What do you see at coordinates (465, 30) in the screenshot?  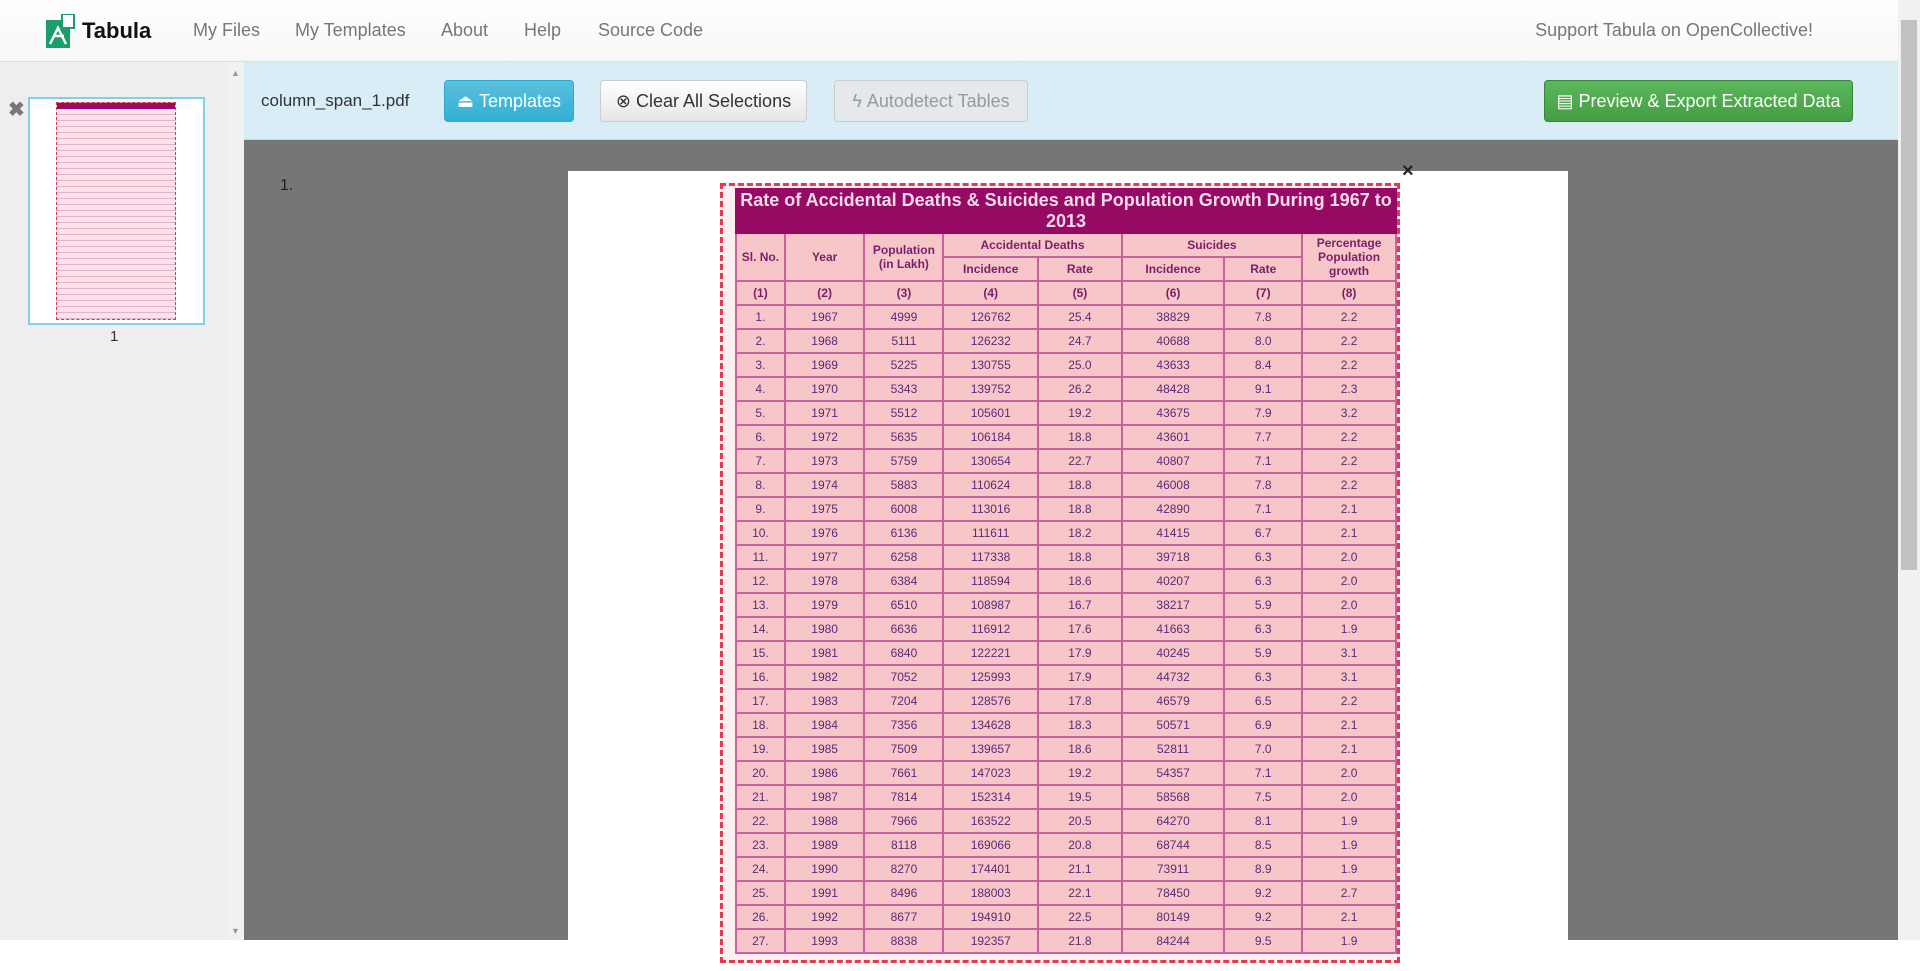 I see `nav-about: About` at bounding box center [465, 30].